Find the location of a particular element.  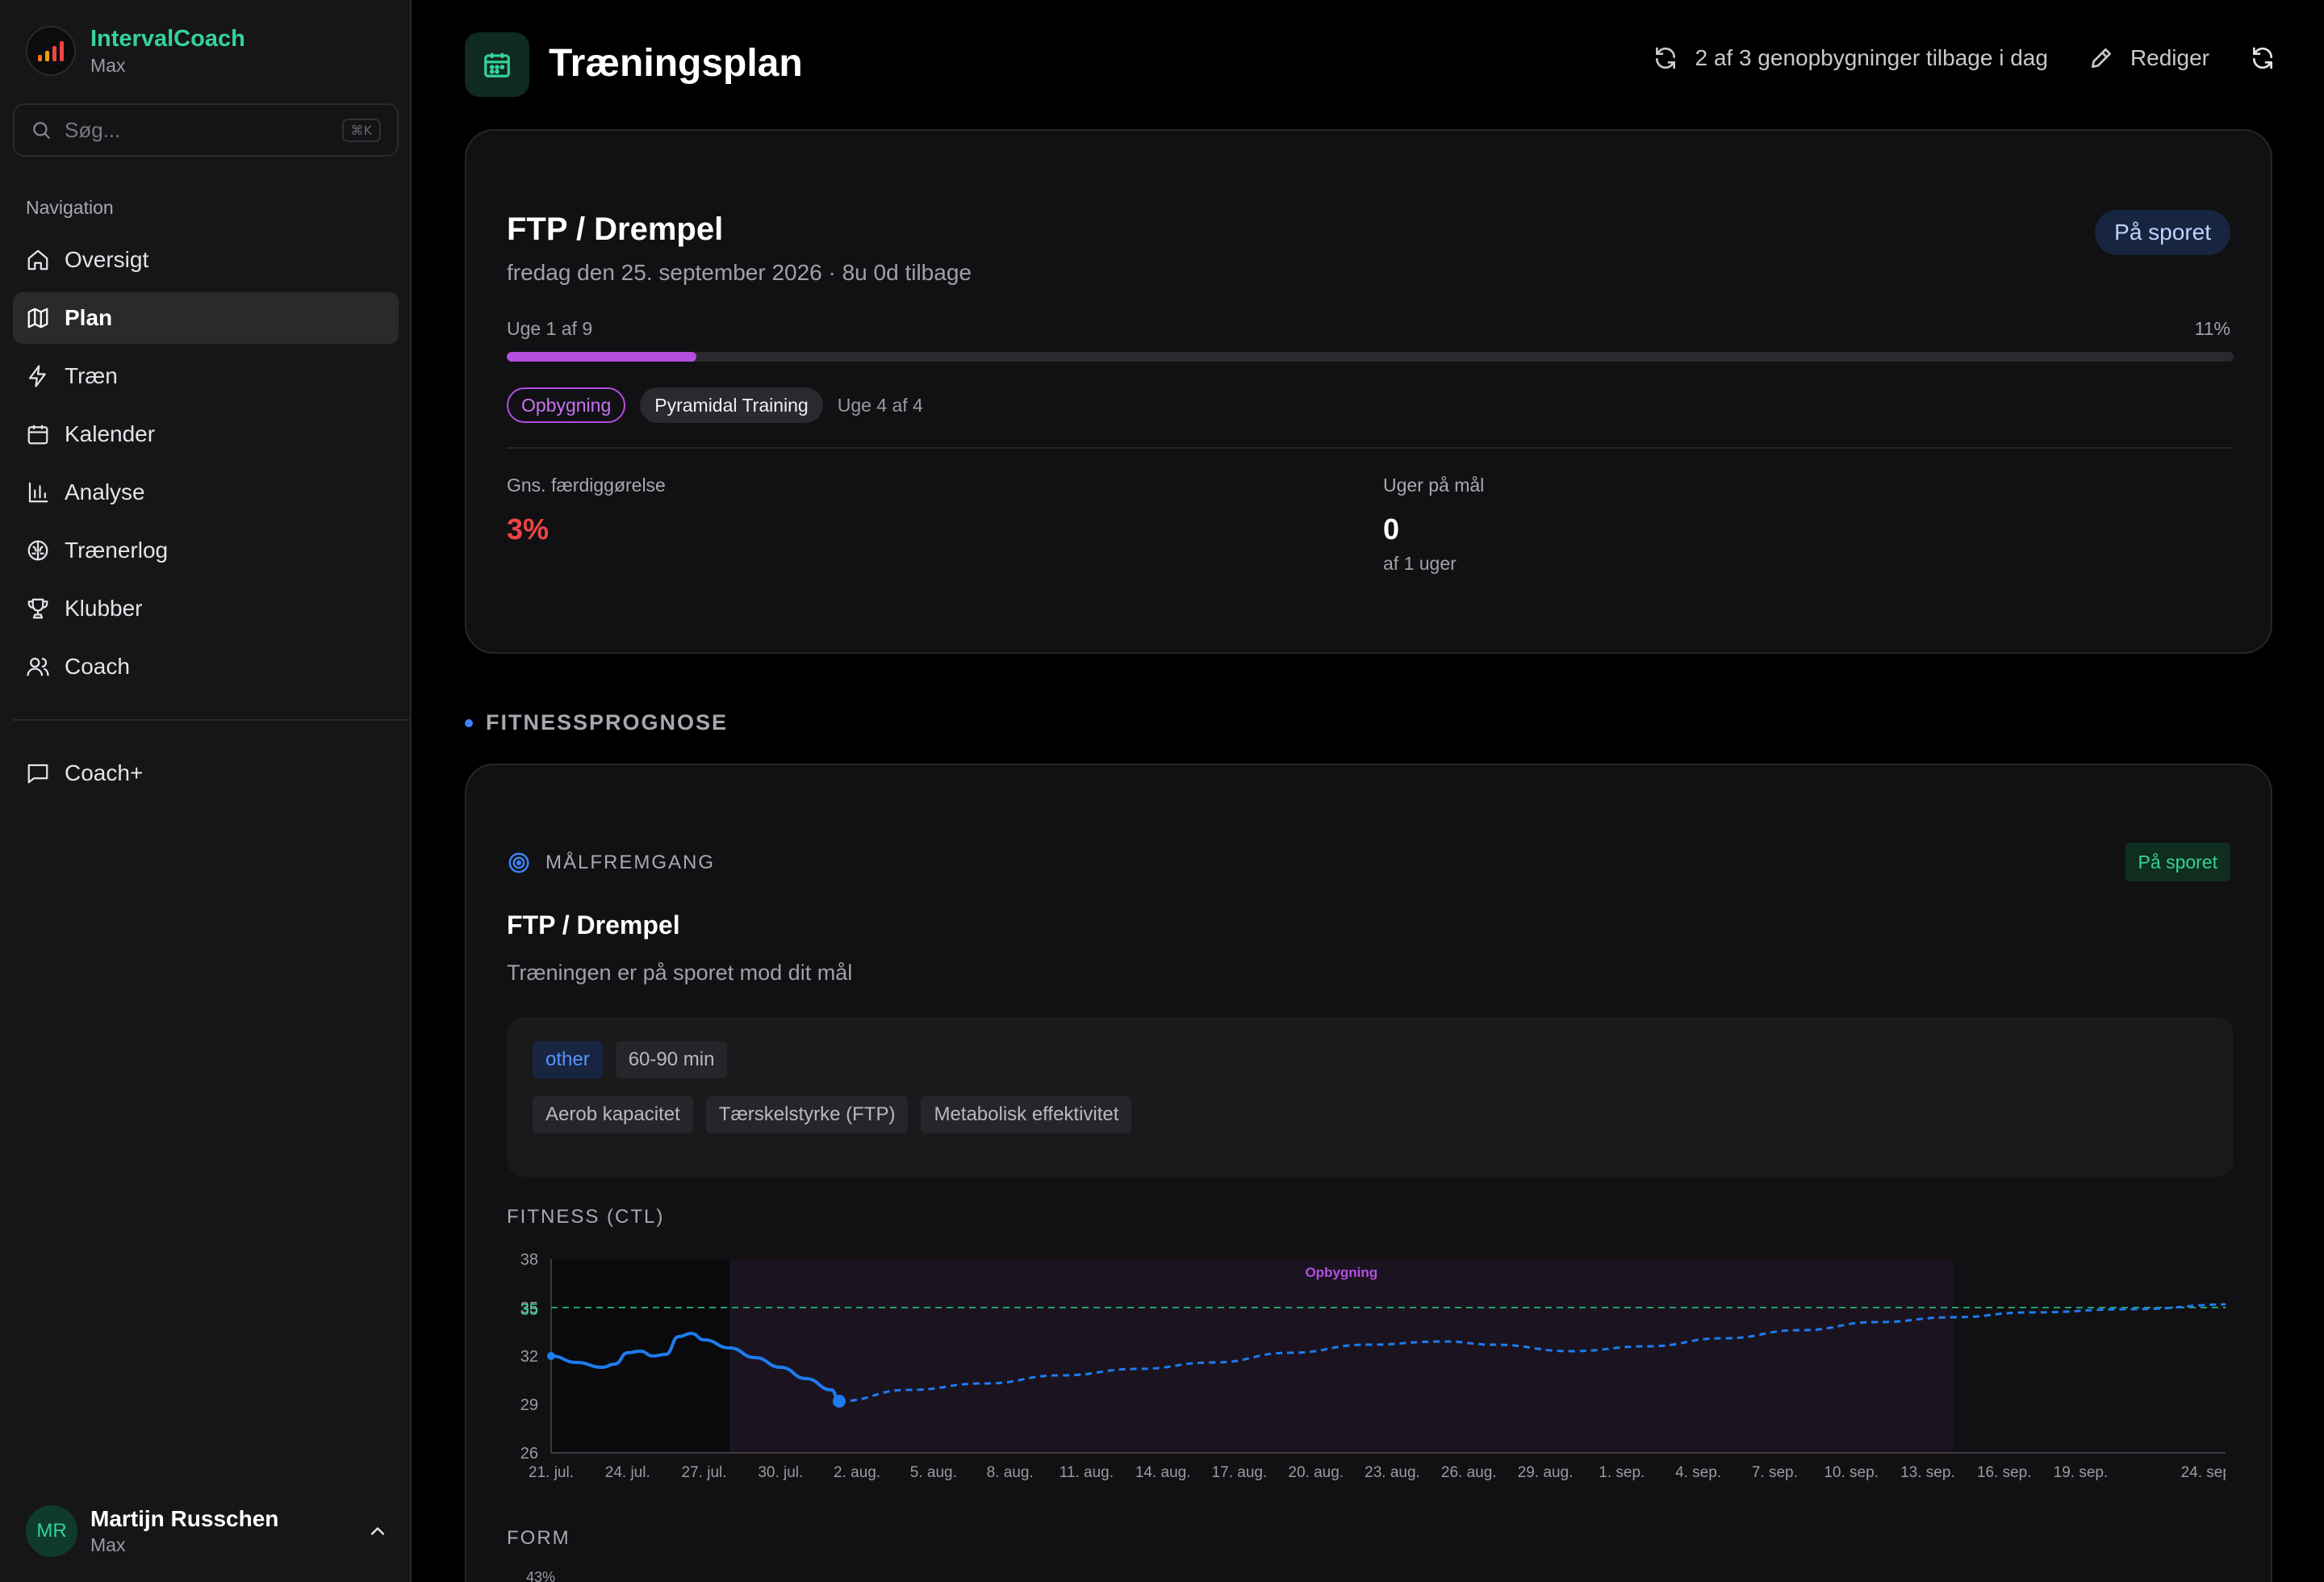

plan-progress-fill is located at coordinates (602, 357).